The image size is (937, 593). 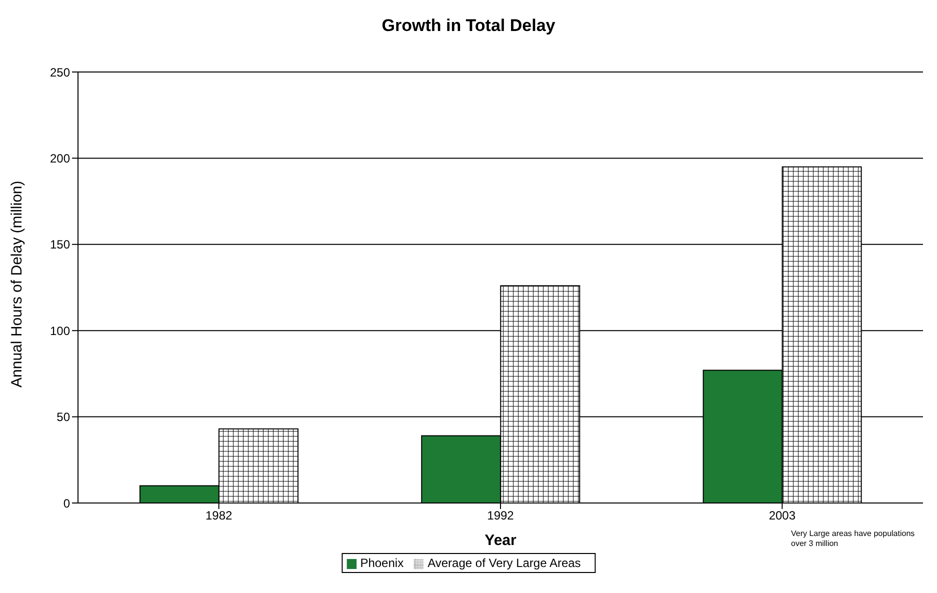 I want to click on y-axis-title: Annual Hours of Delay (million), so click(x=17, y=284).